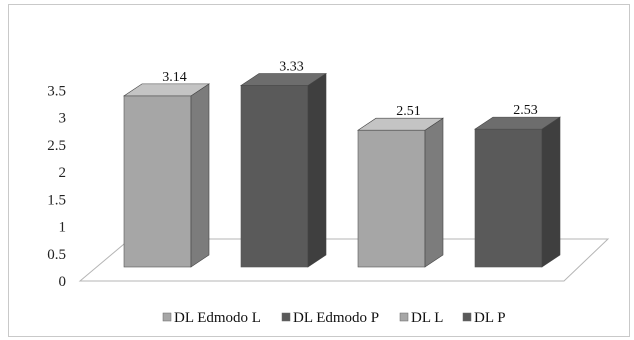  I want to click on legend-label: DL Edmodo P, so click(336, 318).